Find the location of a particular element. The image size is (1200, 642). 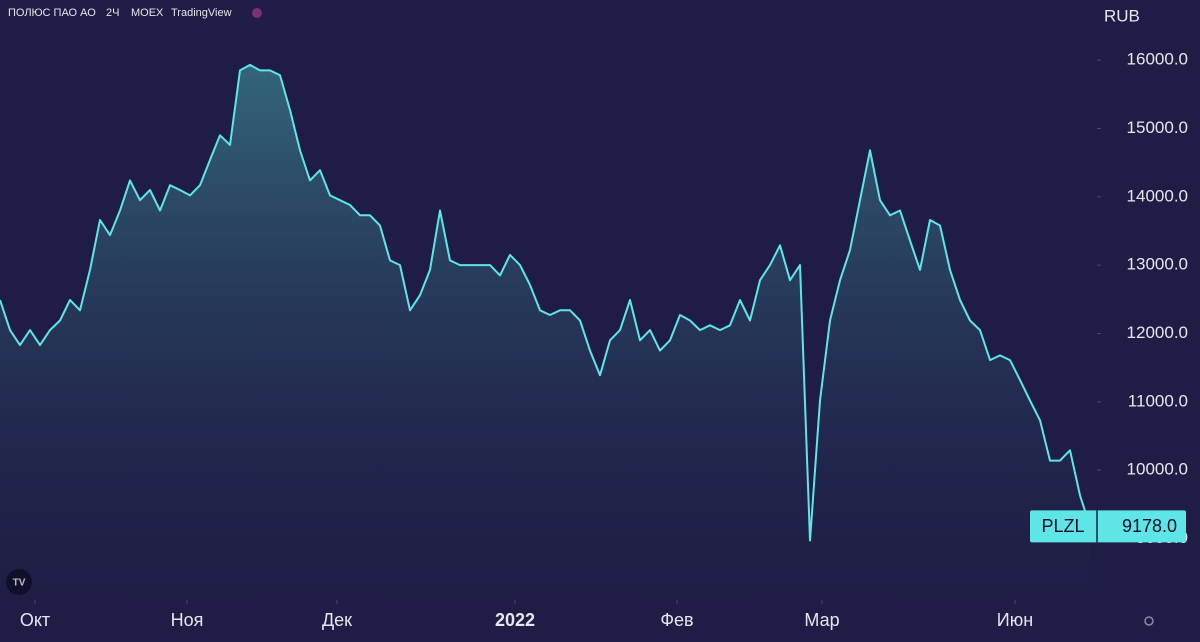

x-tick-label: Дек is located at coordinates (337, 620).